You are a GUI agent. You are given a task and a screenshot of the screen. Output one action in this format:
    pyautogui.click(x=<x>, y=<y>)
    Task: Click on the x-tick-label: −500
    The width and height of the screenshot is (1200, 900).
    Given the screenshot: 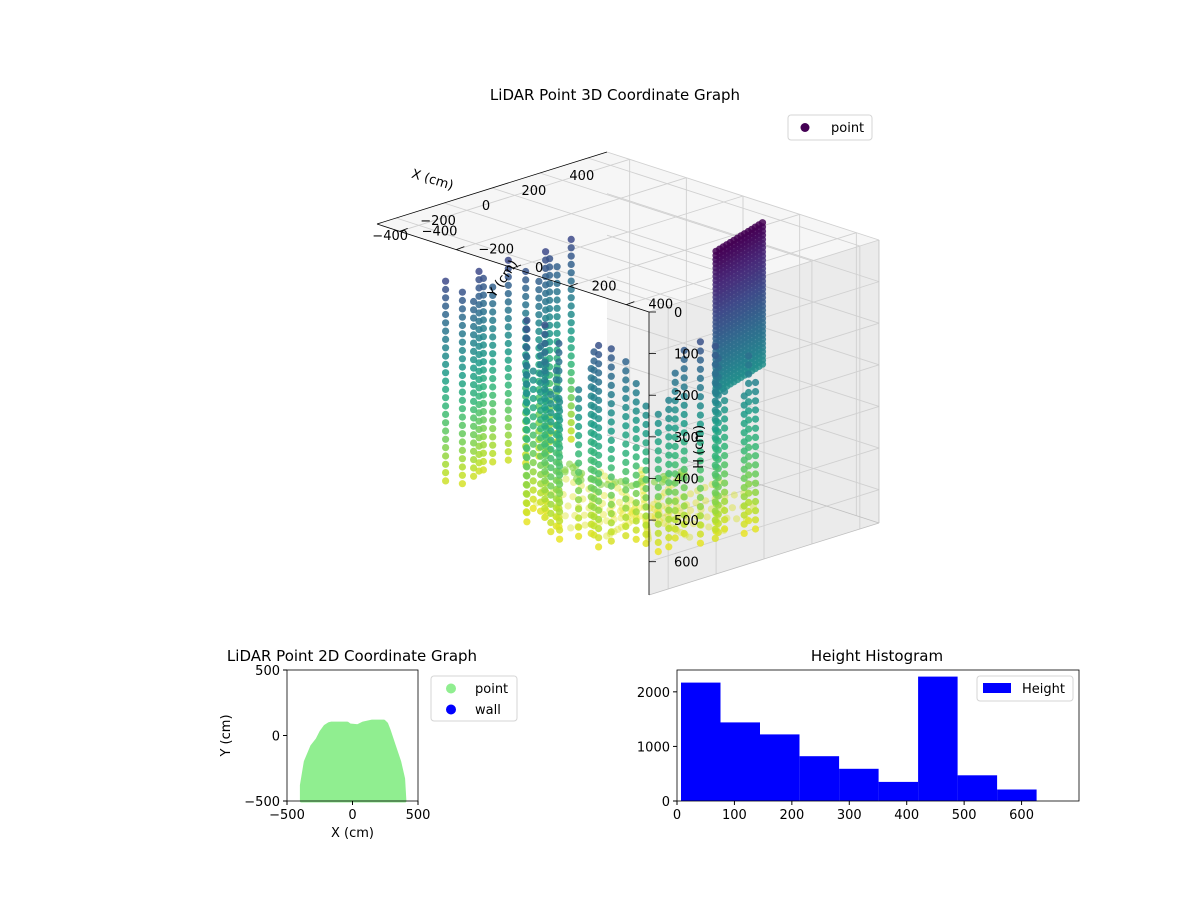 What is the action you would take?
    pyautogui.click(x=287, y=815)
    